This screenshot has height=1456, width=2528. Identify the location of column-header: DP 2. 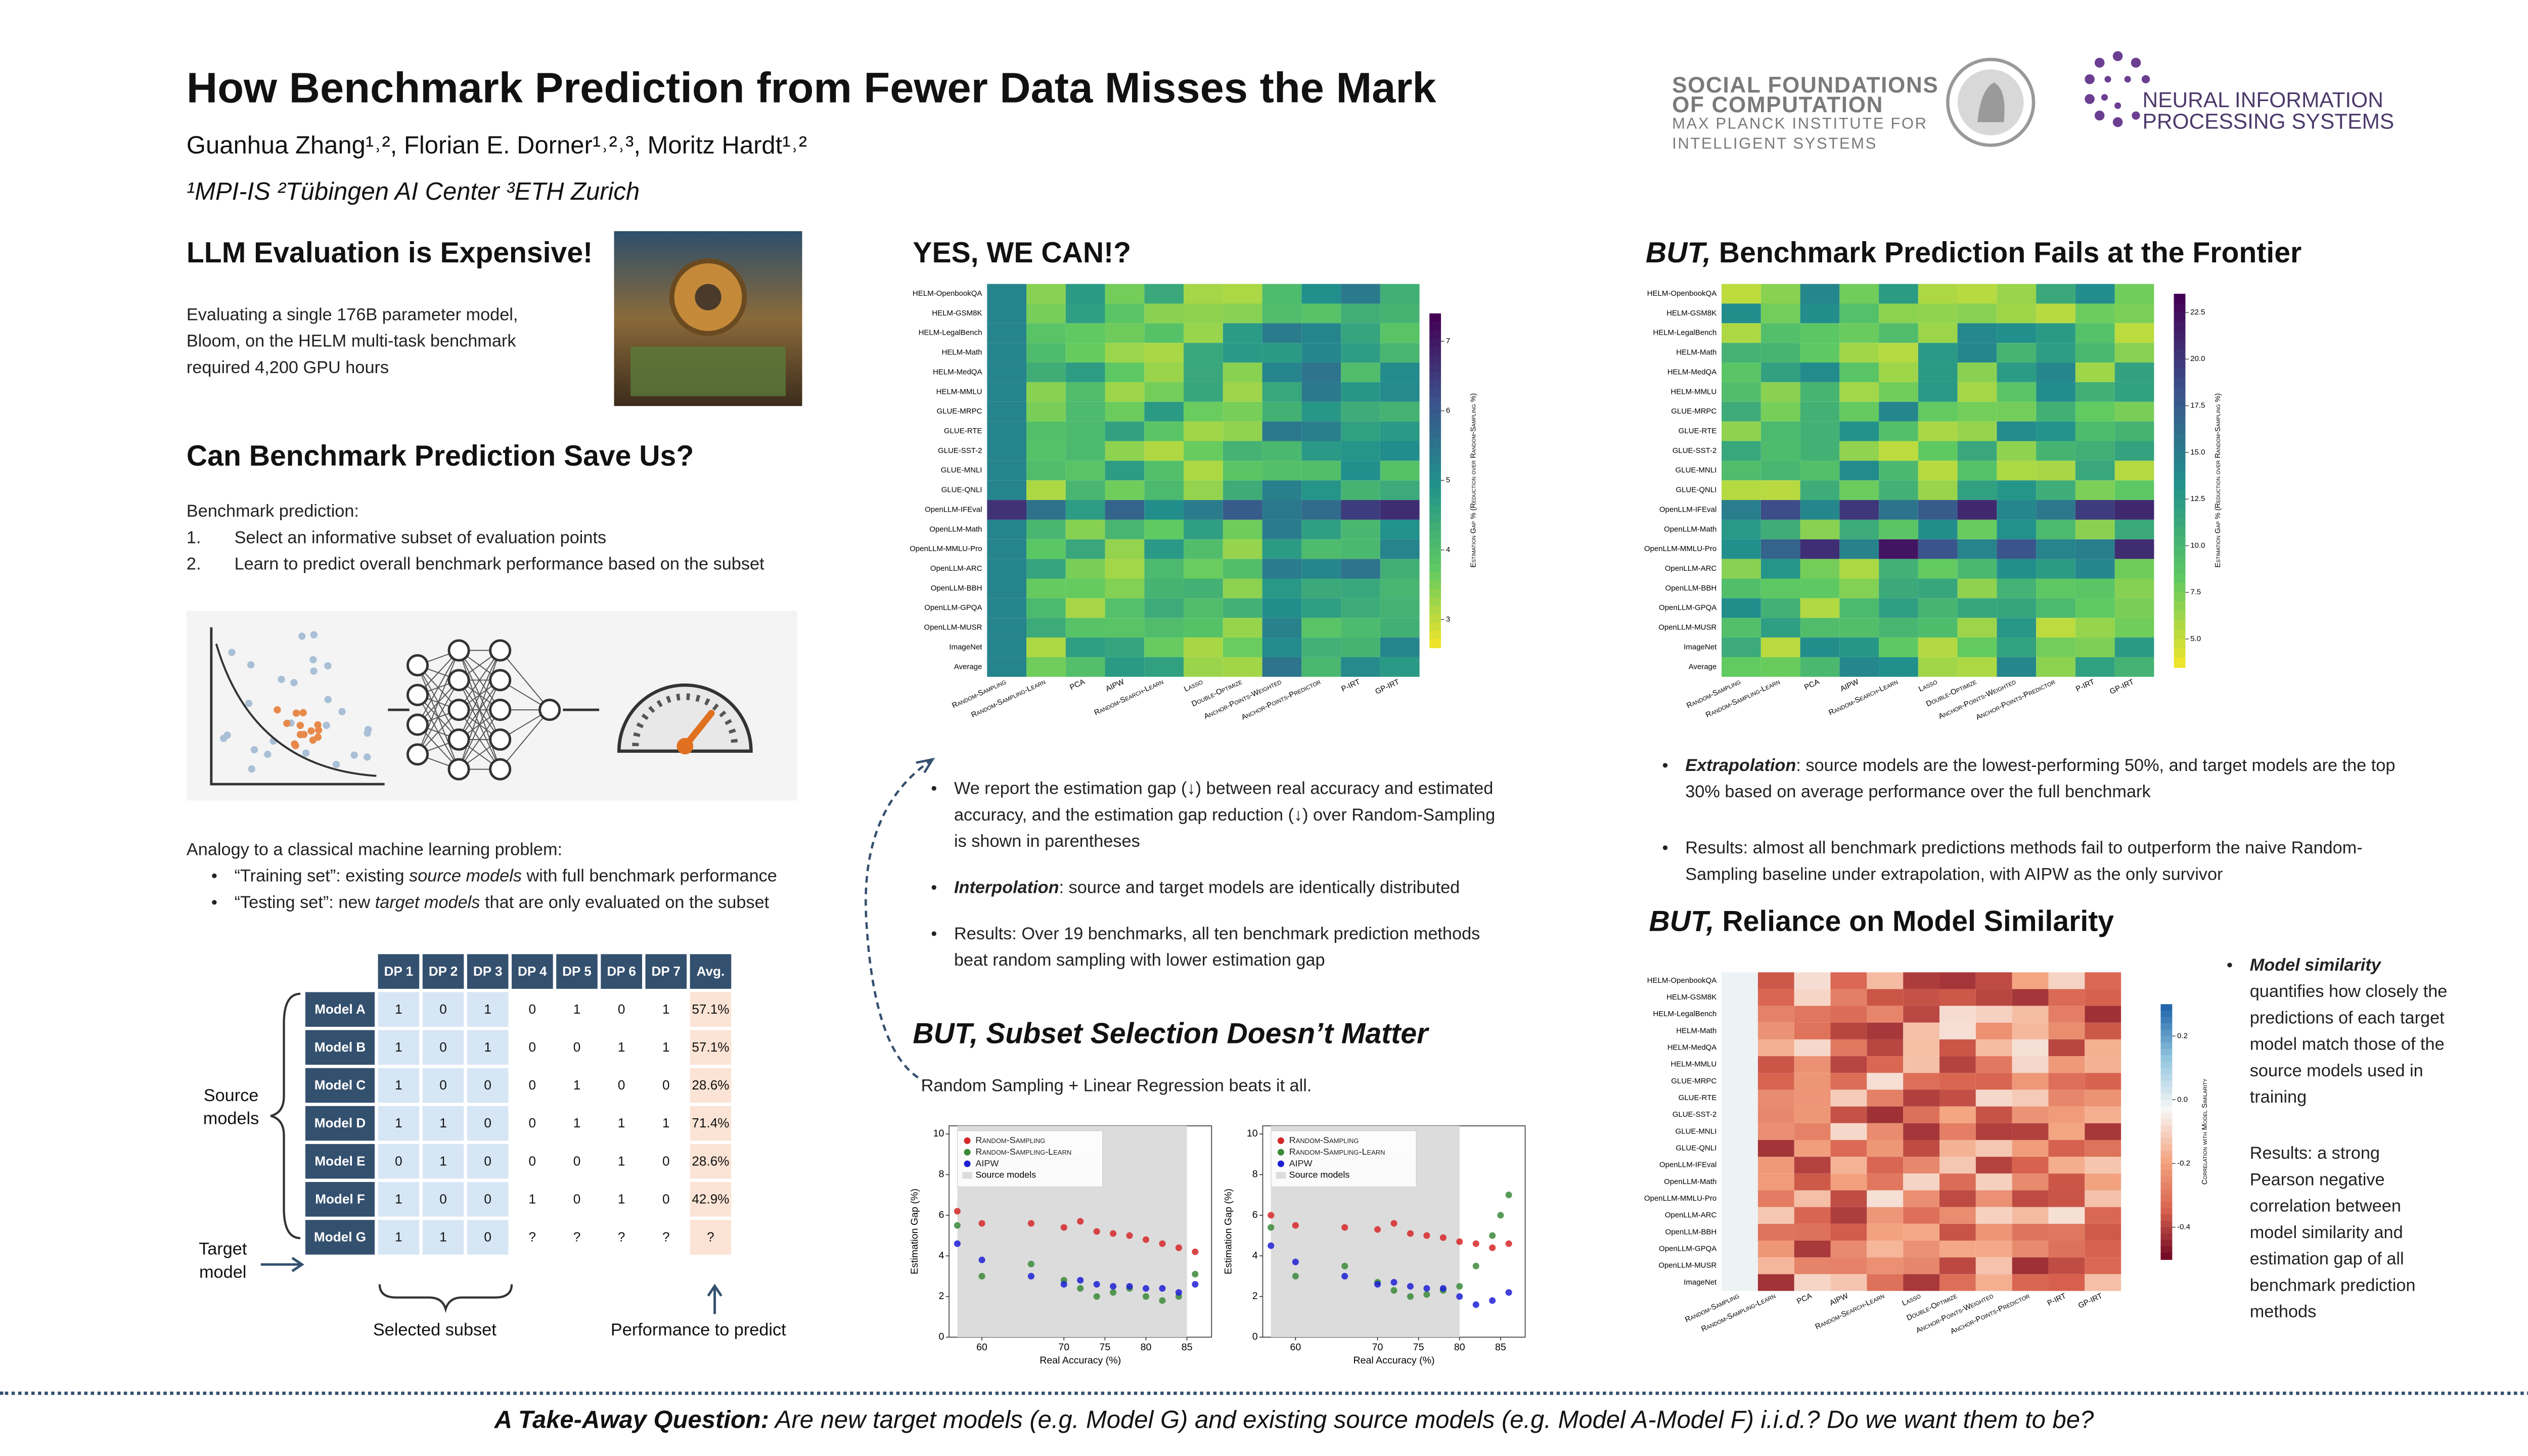
(443, 971).